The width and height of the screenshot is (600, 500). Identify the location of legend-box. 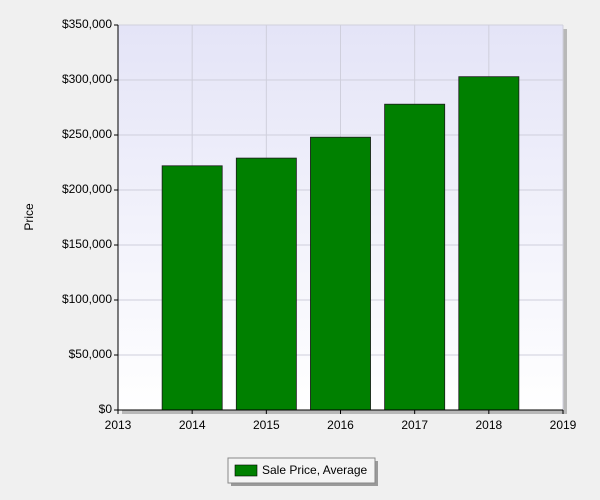
(301, 470).